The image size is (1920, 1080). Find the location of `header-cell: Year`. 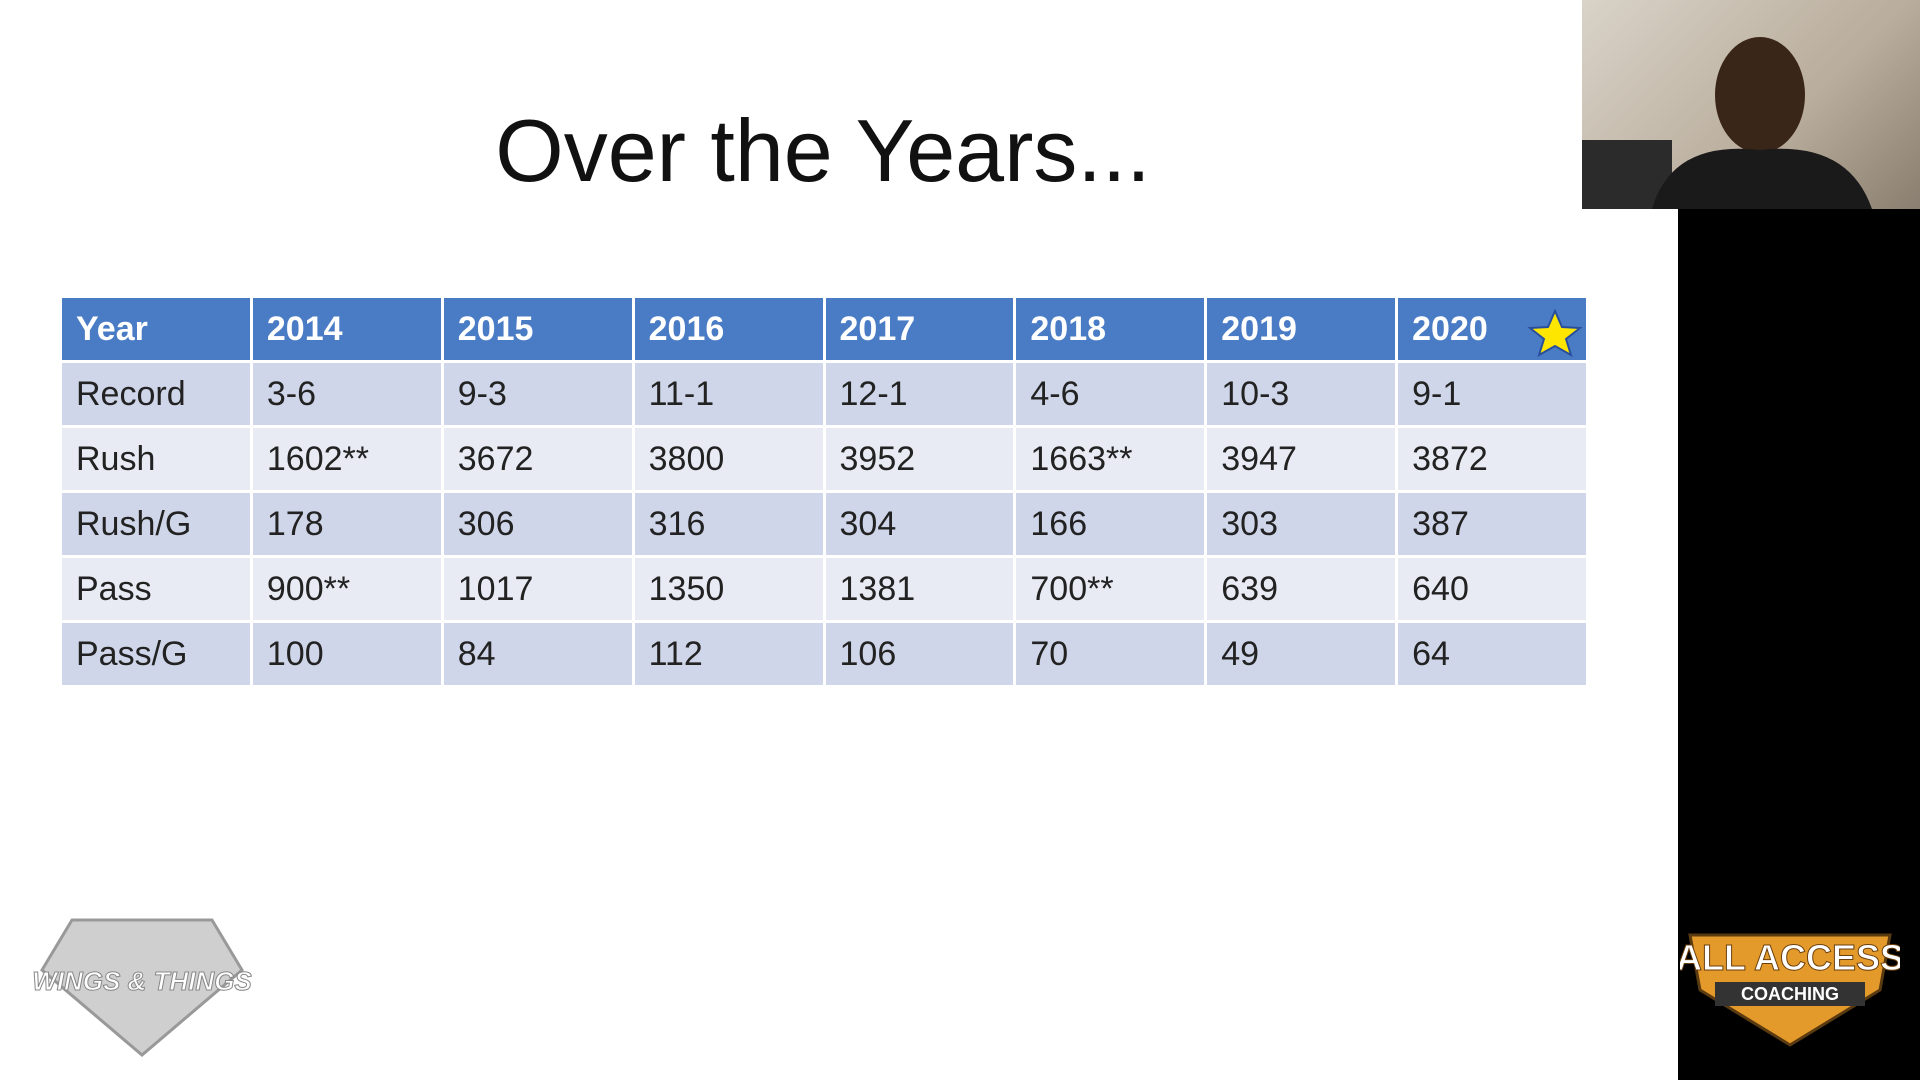

header-cell: Year is located at coordinates (156, 329).